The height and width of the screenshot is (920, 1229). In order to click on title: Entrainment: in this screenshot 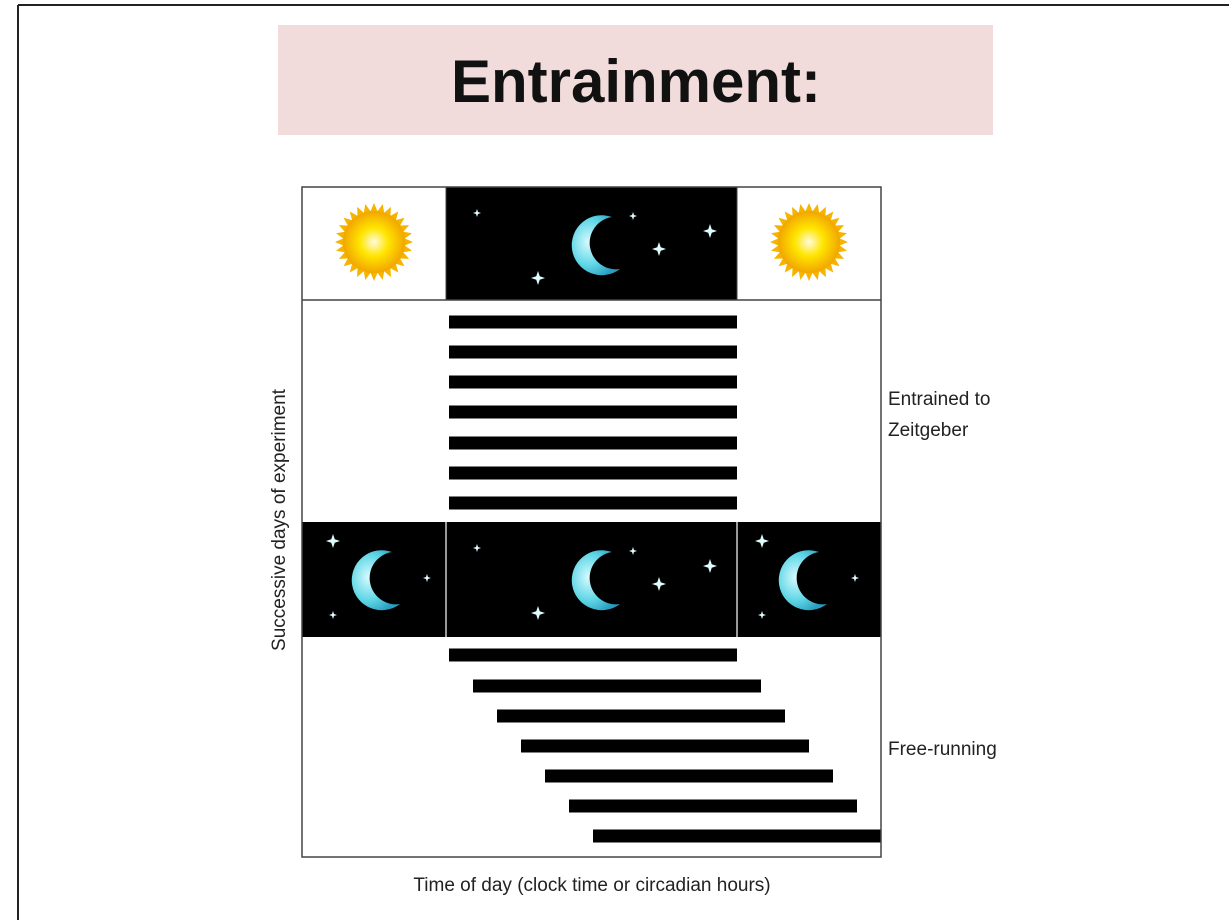, I will do `click(636, 81)`.